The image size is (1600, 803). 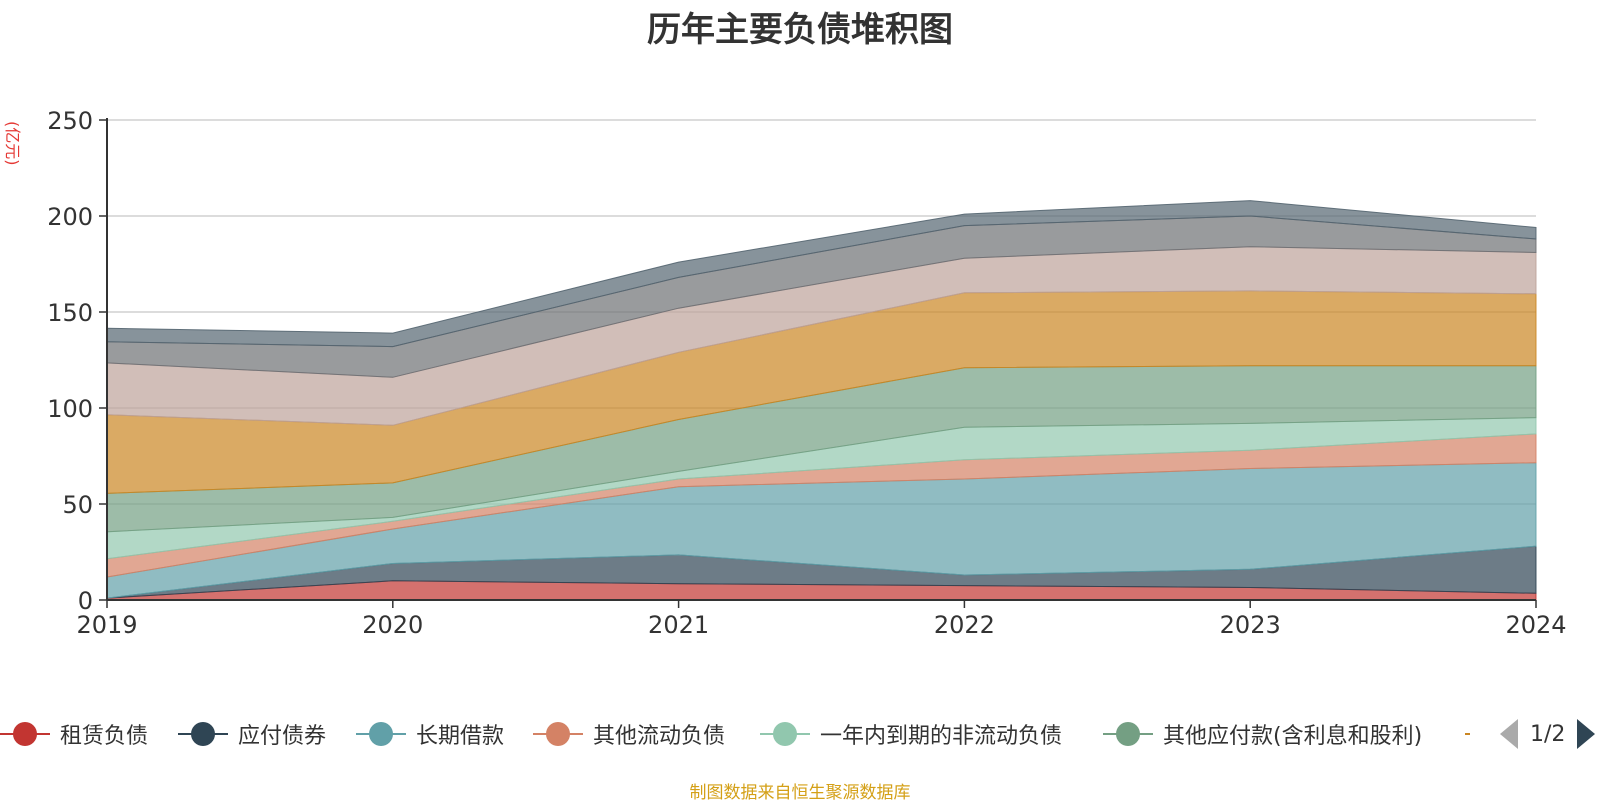 I want to click on y-tick-label: 50, so click(x=77, y=505).